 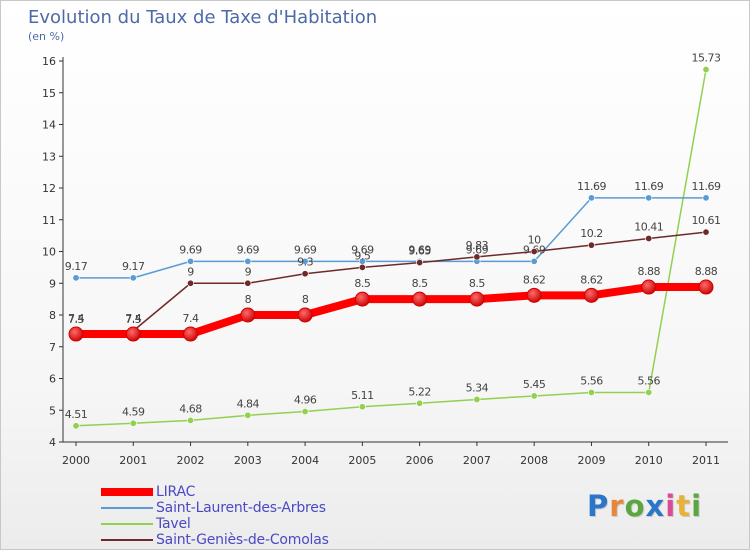 I want to click on y-tick-label: 11, so click(x=49, y=220).